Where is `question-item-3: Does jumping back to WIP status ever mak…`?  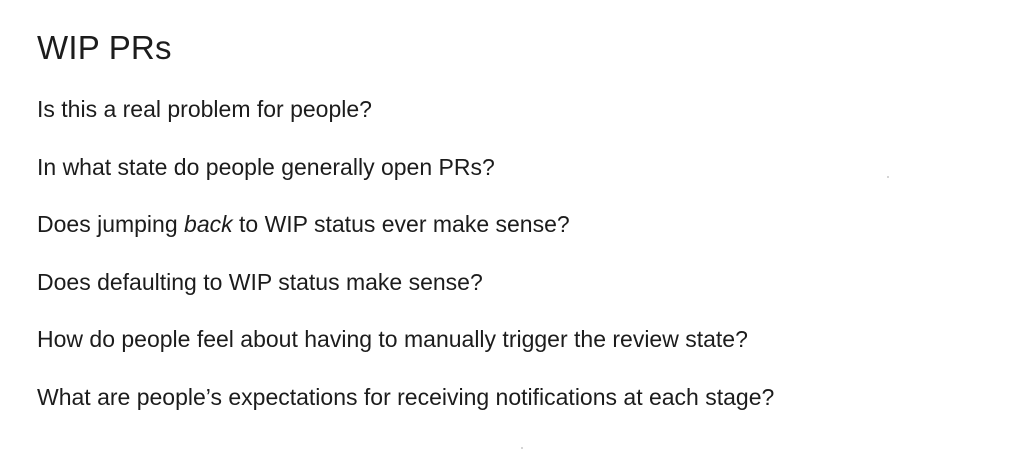 question-item-3: Does jumping back to WIP status ever mak… is located at coordinates (405, 224).